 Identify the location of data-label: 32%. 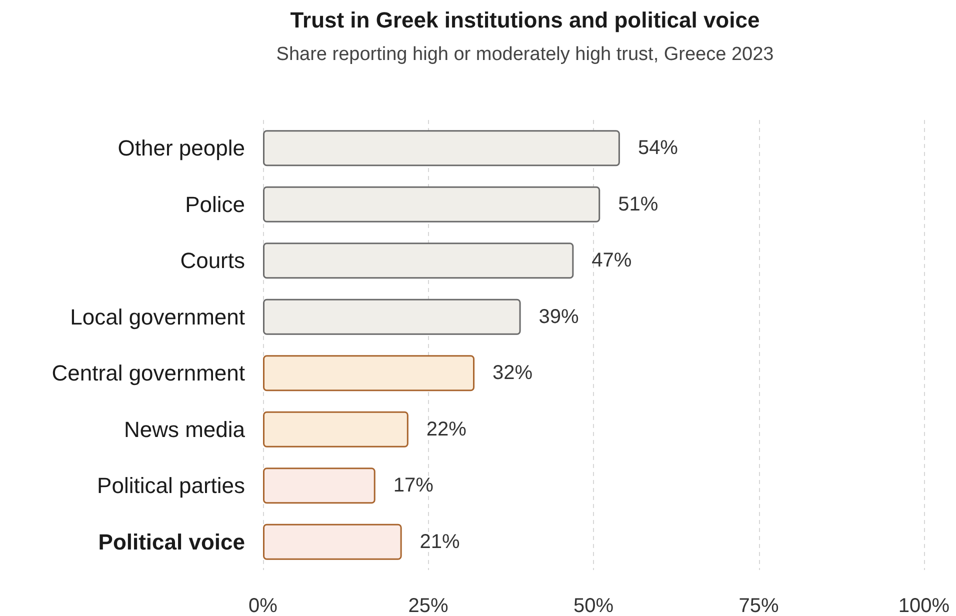
(512, 373).